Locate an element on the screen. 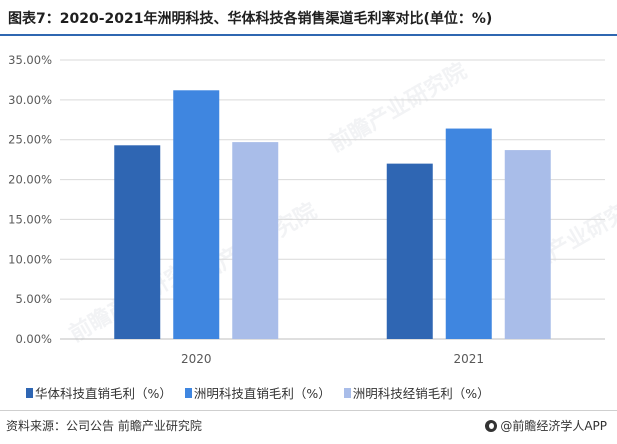 The image size is (617, 444). legend-item: 洲明科技经销毛利（%） is located at coordinates (416, 392).